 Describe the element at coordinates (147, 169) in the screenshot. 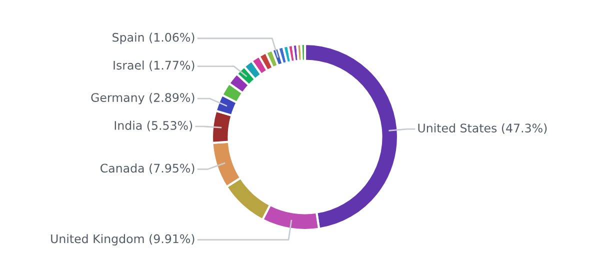

I see `slice-label: Canada (7.95%)` at that location.